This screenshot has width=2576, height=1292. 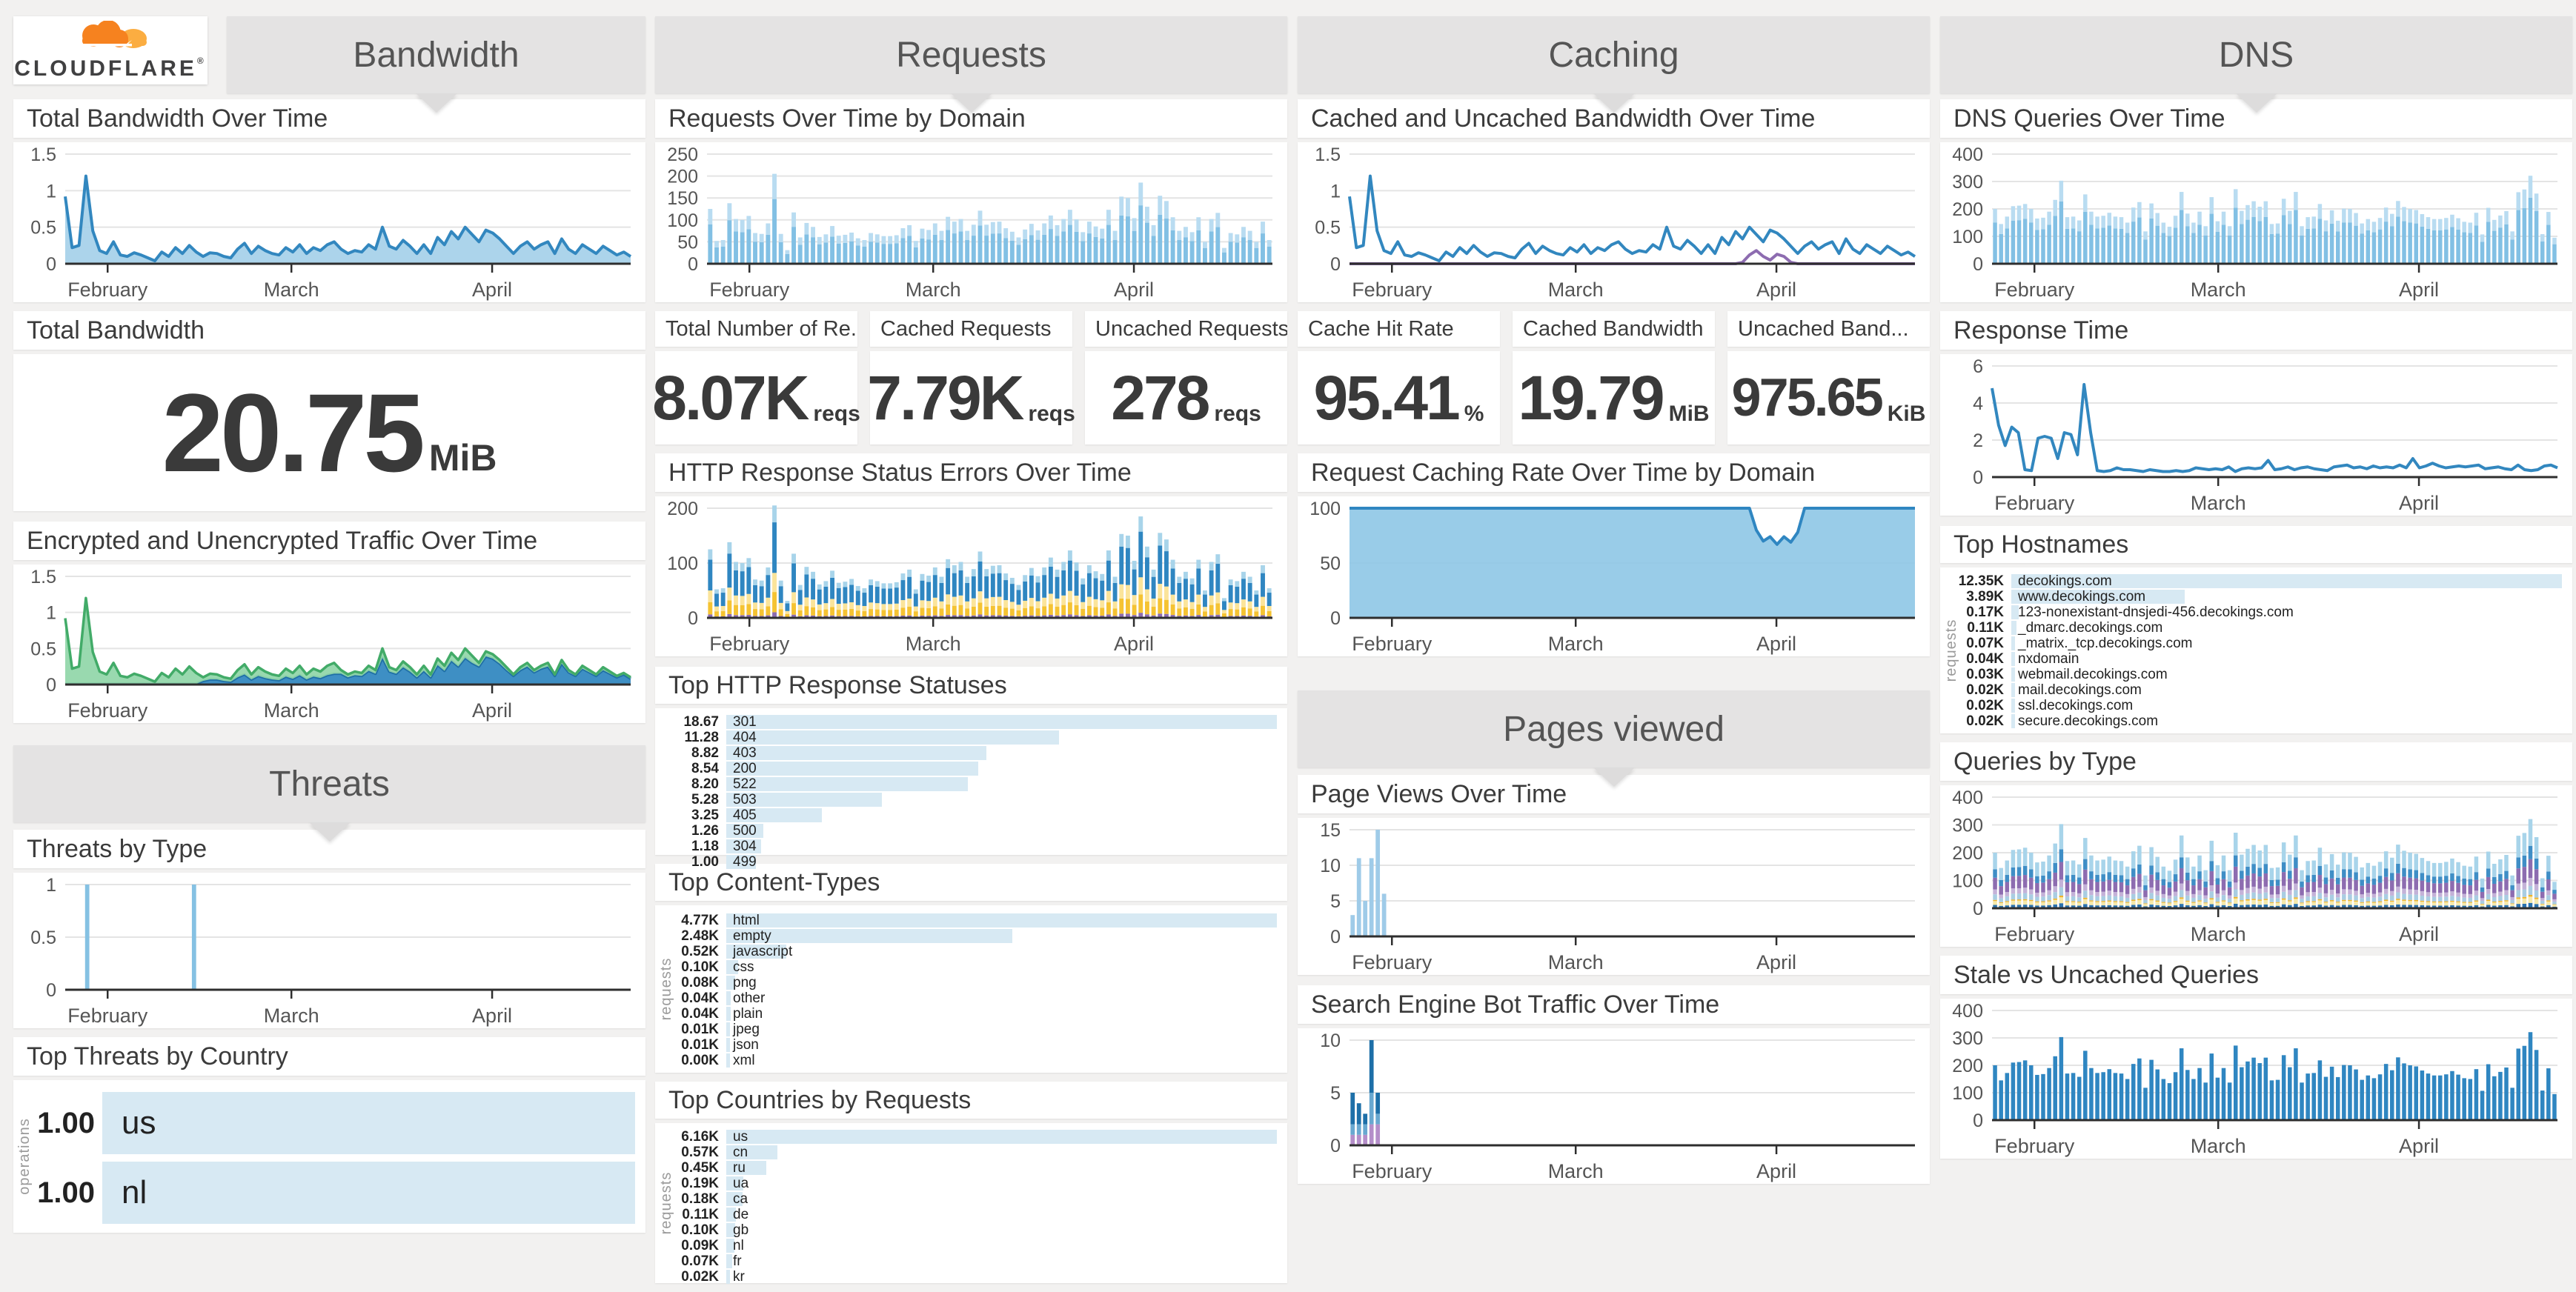 What do you see at coordinates (705, 784) in the screenshot?
I see `row-value: 8.20` at bounding box center [705, 784].